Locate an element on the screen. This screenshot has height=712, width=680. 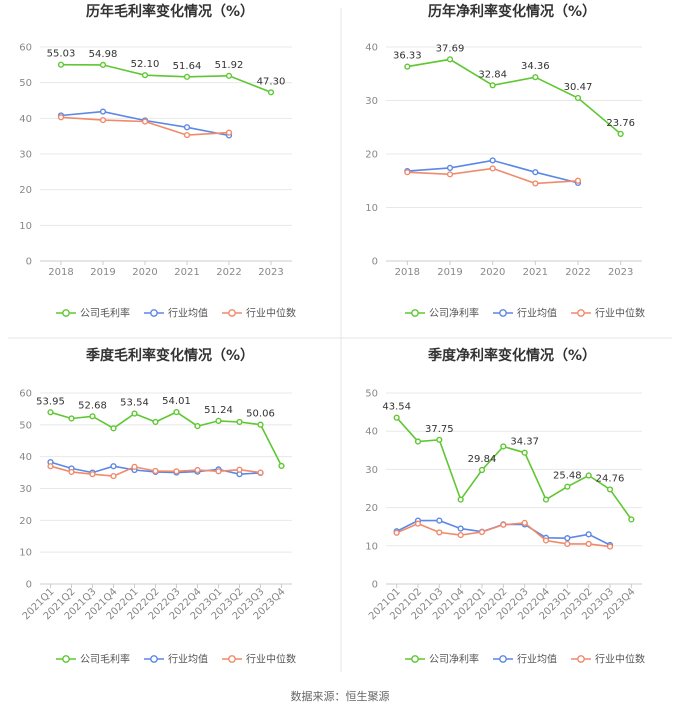
data-label: 51.24 is located at coordinates (218, 410).